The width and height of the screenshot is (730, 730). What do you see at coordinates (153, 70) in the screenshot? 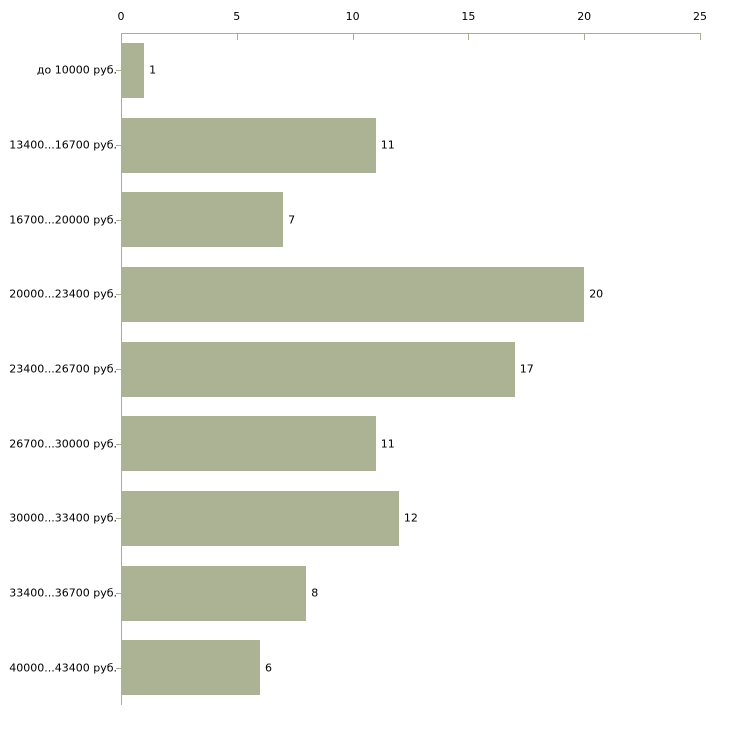
I see `bar-value-label: 1` at bounding box center [153, 70].